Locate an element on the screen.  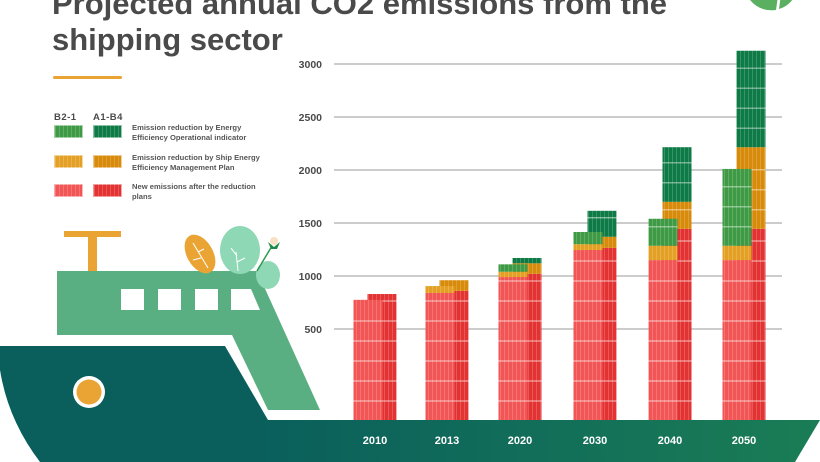
y-tick-label: 2000 is located at coordinates (311, 171).